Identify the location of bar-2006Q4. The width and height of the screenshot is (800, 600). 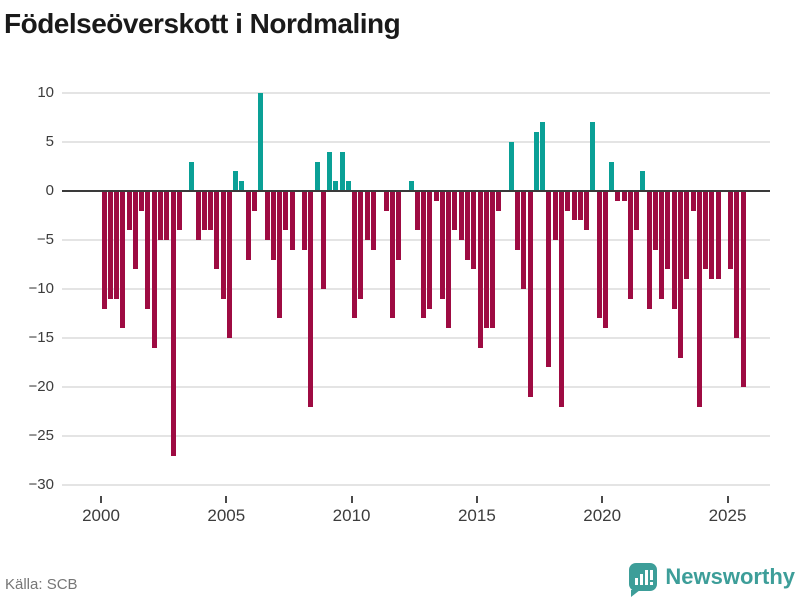
(273, 225).